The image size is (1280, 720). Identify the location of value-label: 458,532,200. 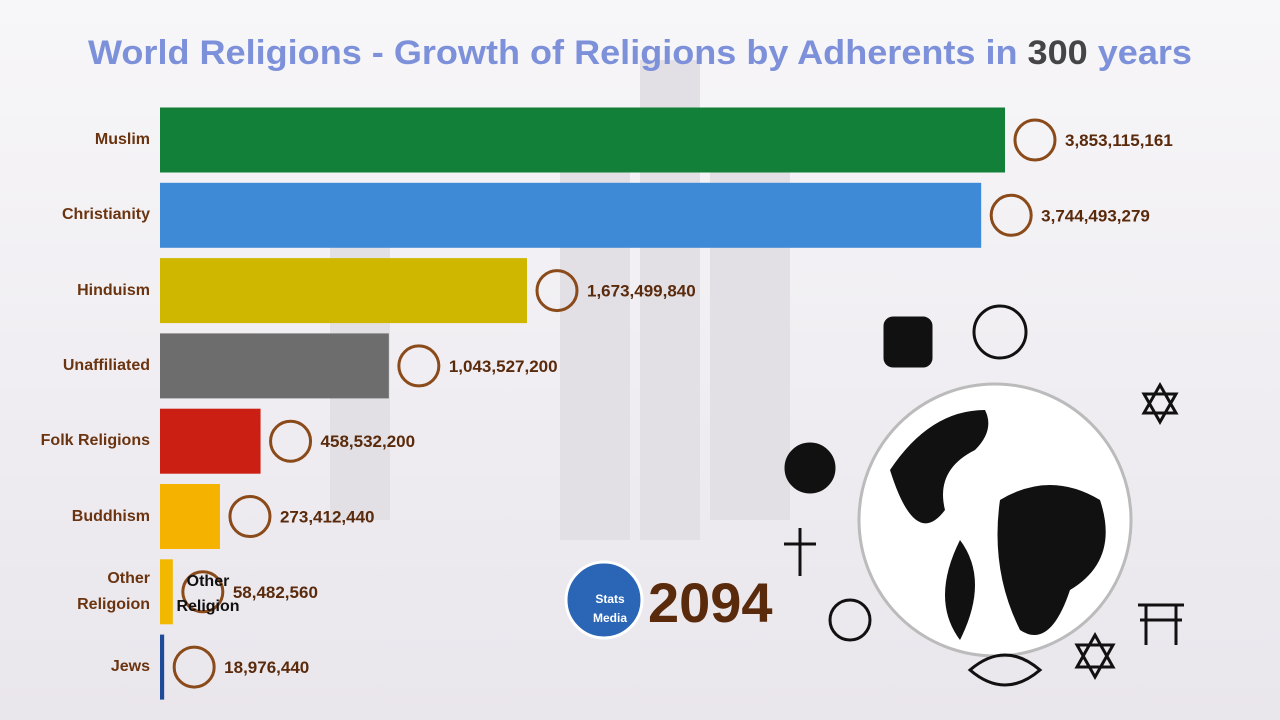
(368, 441).